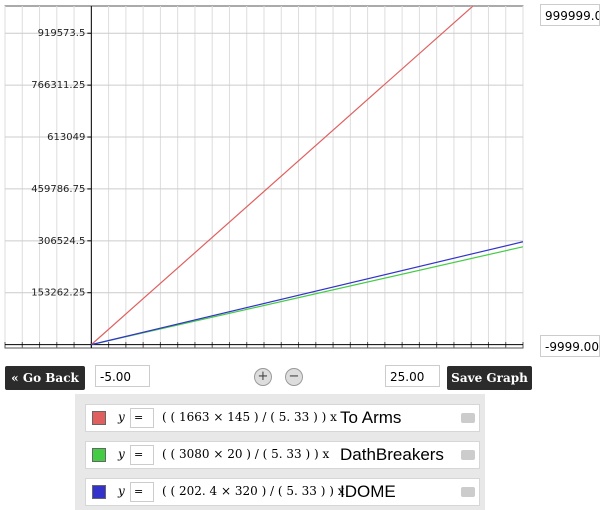  Describe the element at coordinates (62, 241) in the screenshot. I see `y-tick-label: 306524.5` at that location.